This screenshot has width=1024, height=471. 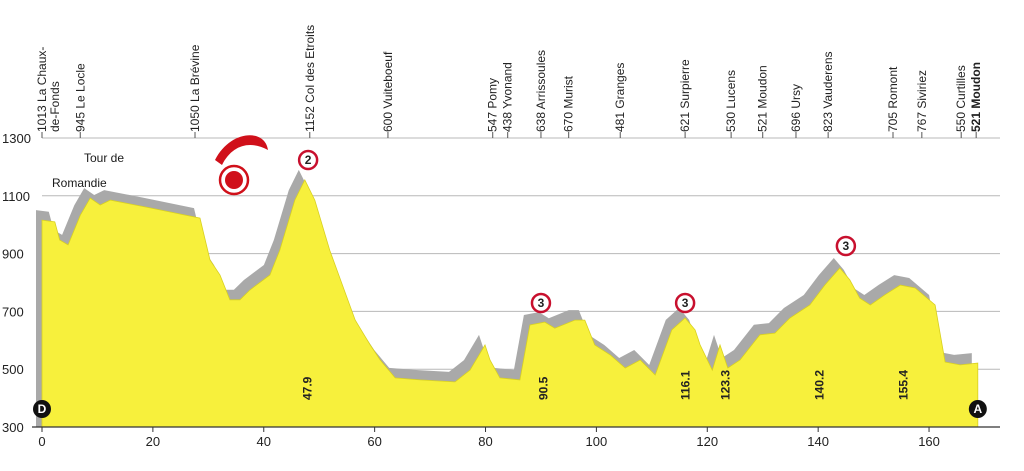 What do you see at coordinates (13, 254) in the screenshot?
I see `y-tick-label: 900` at bounding box center [13, 254].